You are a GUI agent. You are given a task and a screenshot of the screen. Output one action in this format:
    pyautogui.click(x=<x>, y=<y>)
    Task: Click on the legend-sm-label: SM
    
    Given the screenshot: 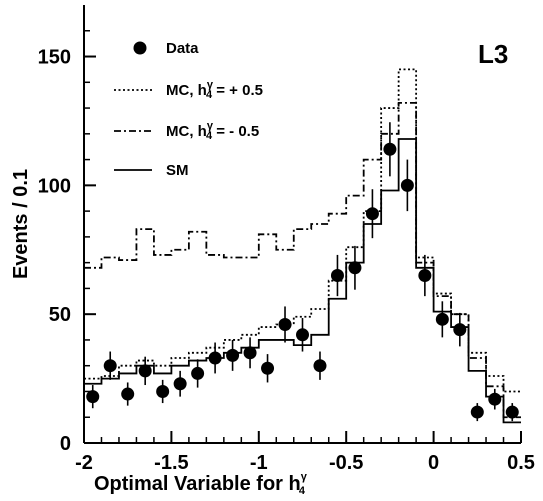 What is the action you would take?
    pyautogui.click(x=177, y=170)
    